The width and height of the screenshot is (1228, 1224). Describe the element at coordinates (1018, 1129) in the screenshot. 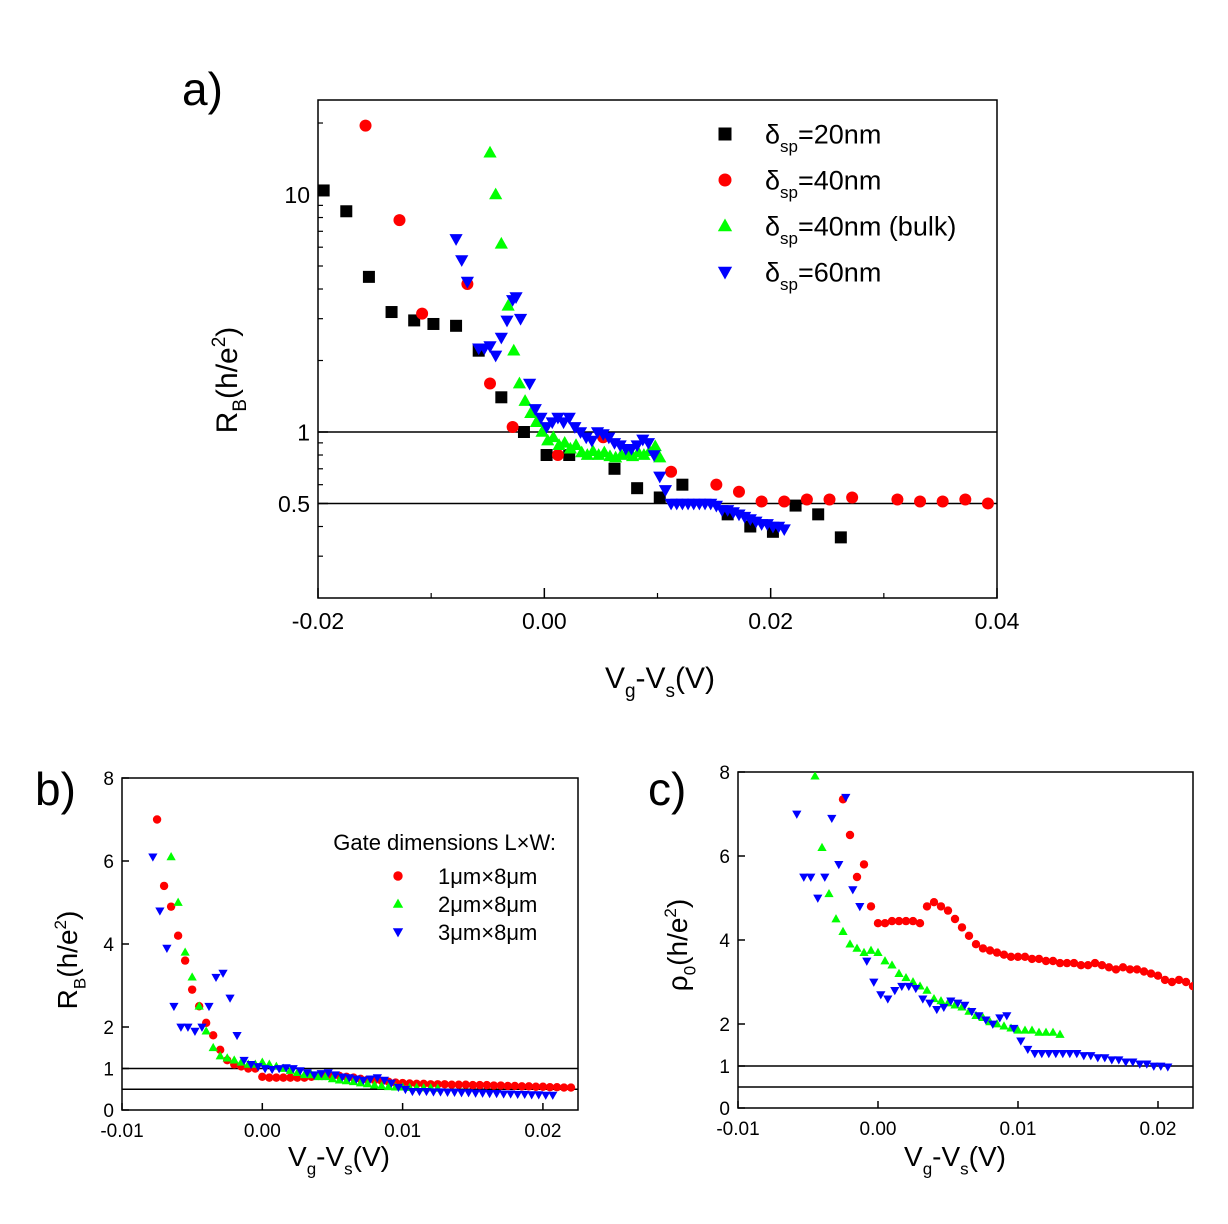

I see `x-tick-label: 0.01` at that location.